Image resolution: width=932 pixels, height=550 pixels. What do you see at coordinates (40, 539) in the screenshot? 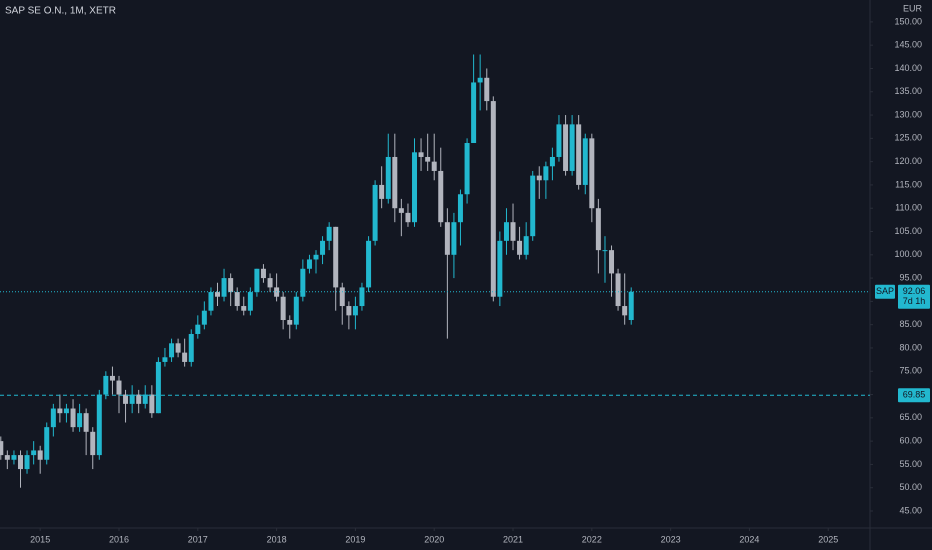
I see `x-tick-label: 2015` at bounding box center [40, 539].